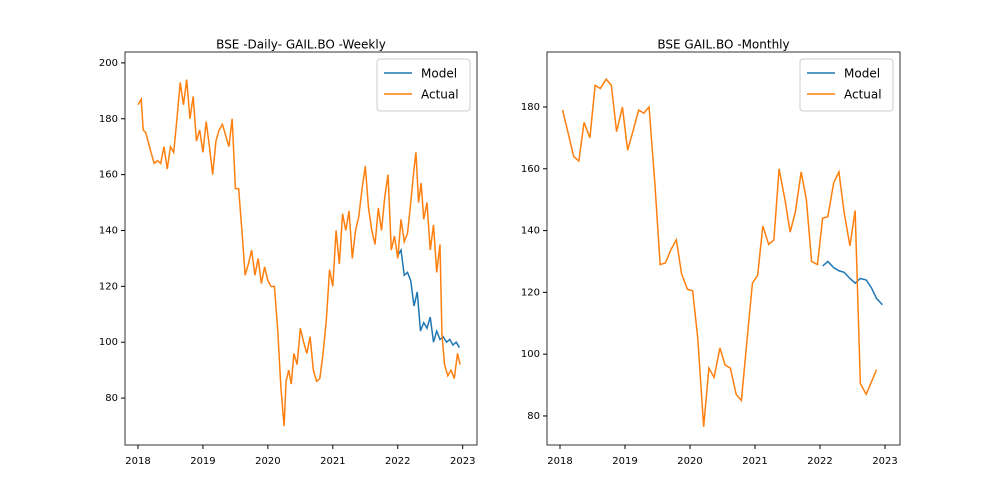 This screenshot has width=1000, height=504. What do you see at coordinates (301, 45) in the screenshot?
I see `chart-title: BSE -Daily- GAIL.BO -Weekly` at bounding box center [301, 45].